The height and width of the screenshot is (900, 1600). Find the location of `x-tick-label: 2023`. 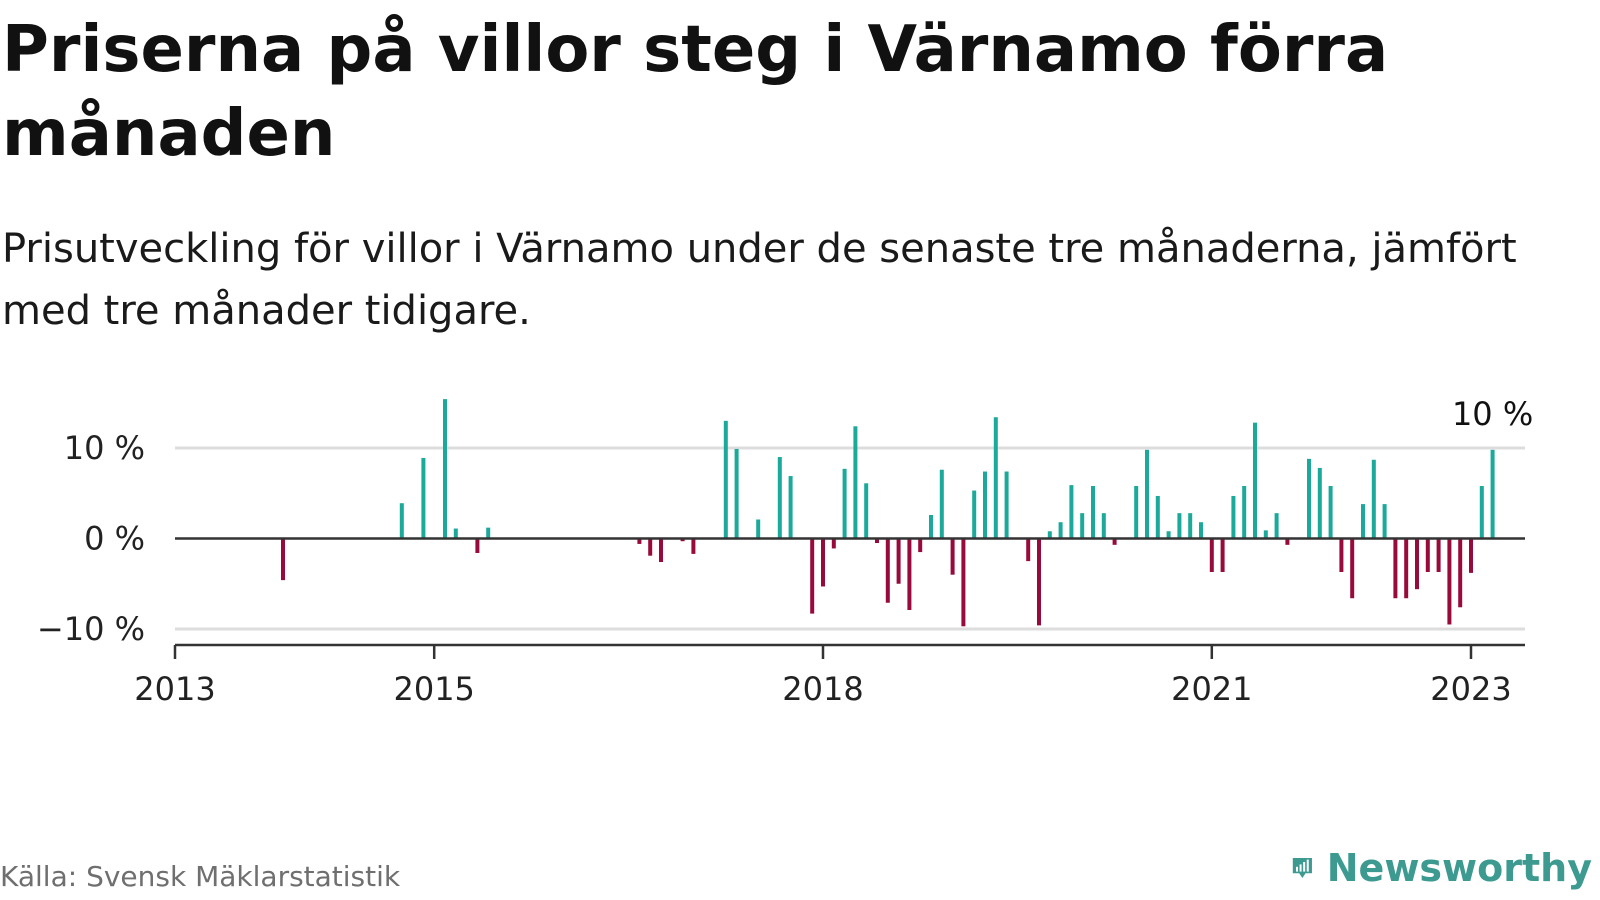

x-tick-label: 2023 is located at coordinates (1470, 689).